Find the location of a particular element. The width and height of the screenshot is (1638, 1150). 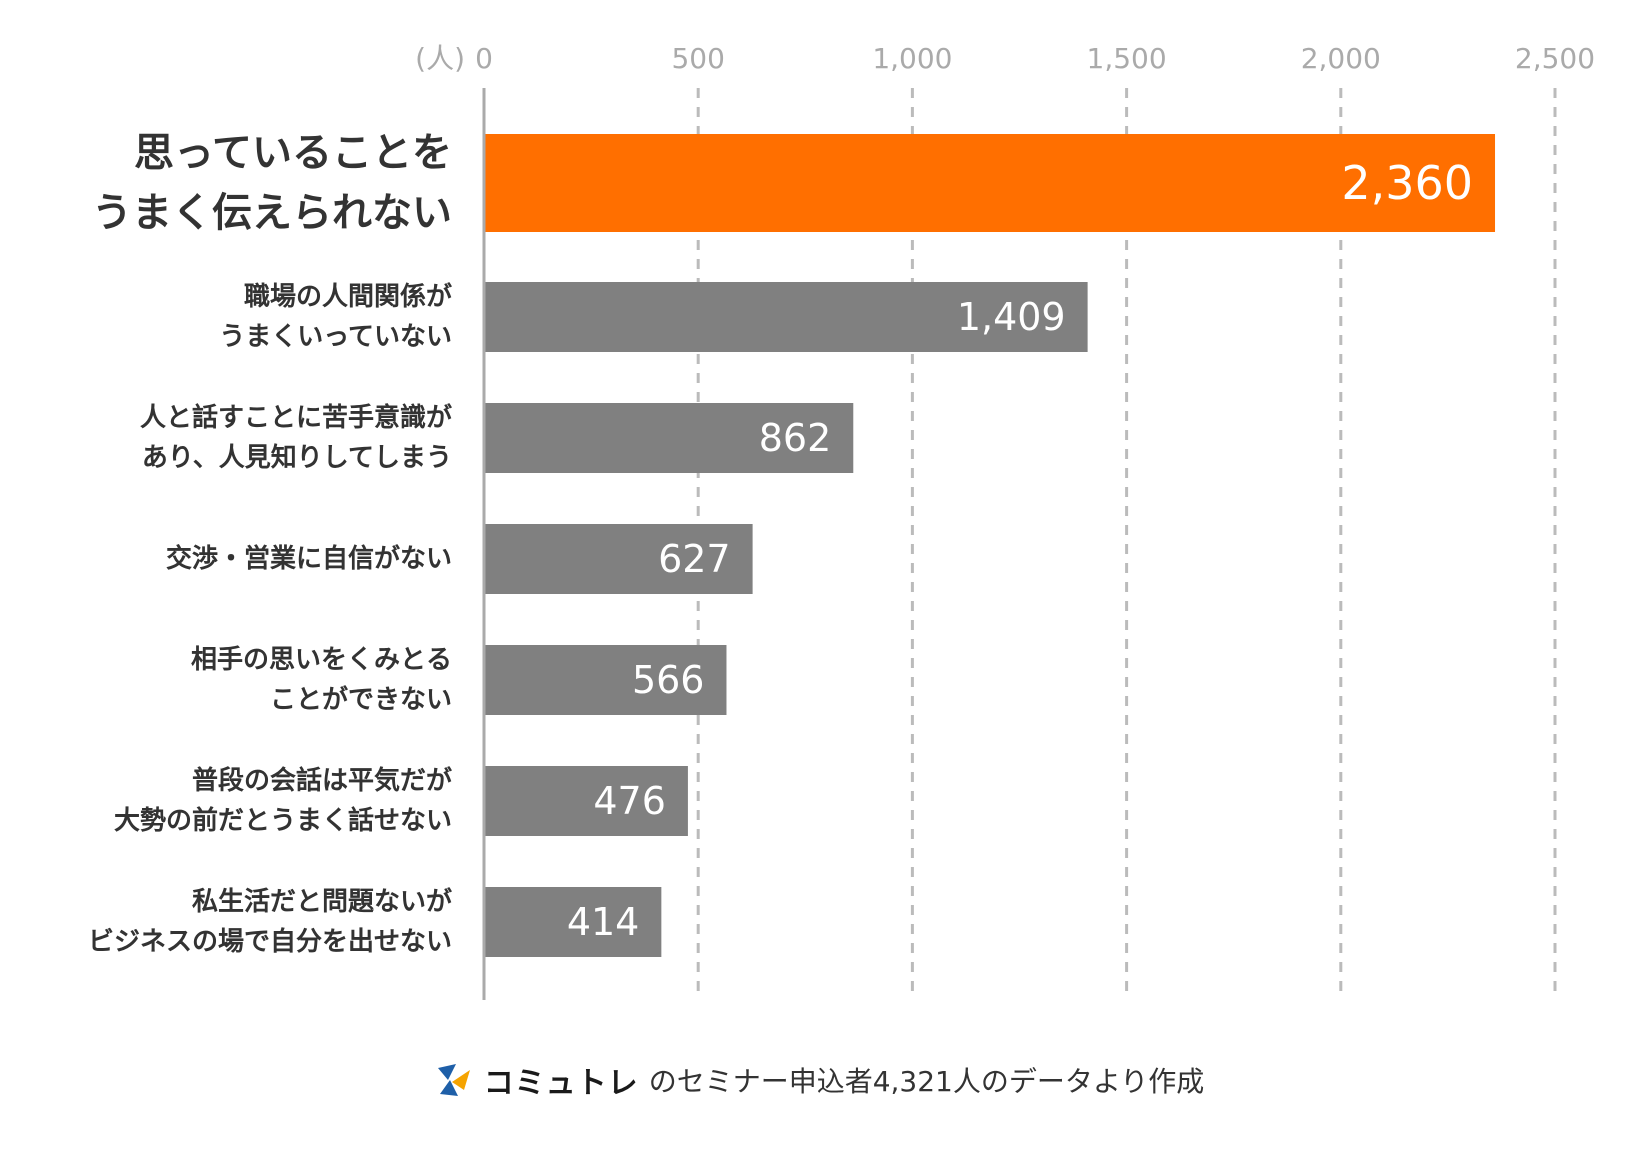

category-label: あり、人見知りしてしまう is located at coordinates (297, 458).